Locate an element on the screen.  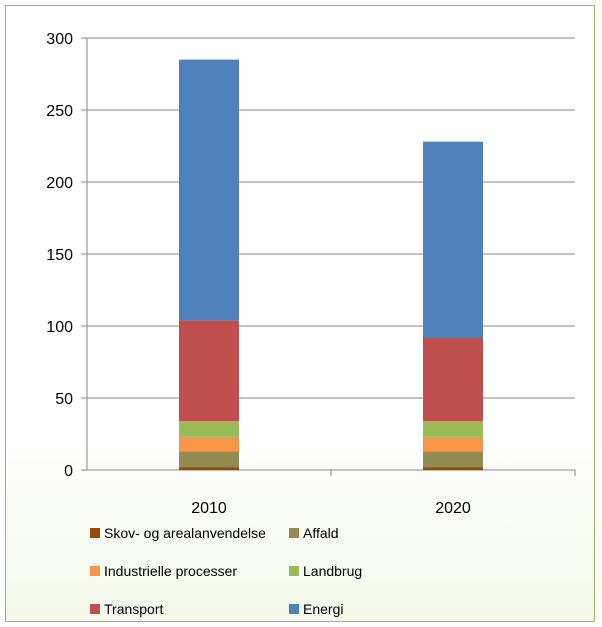
y-tick-label: 50 is located at coordinates (64, 399).